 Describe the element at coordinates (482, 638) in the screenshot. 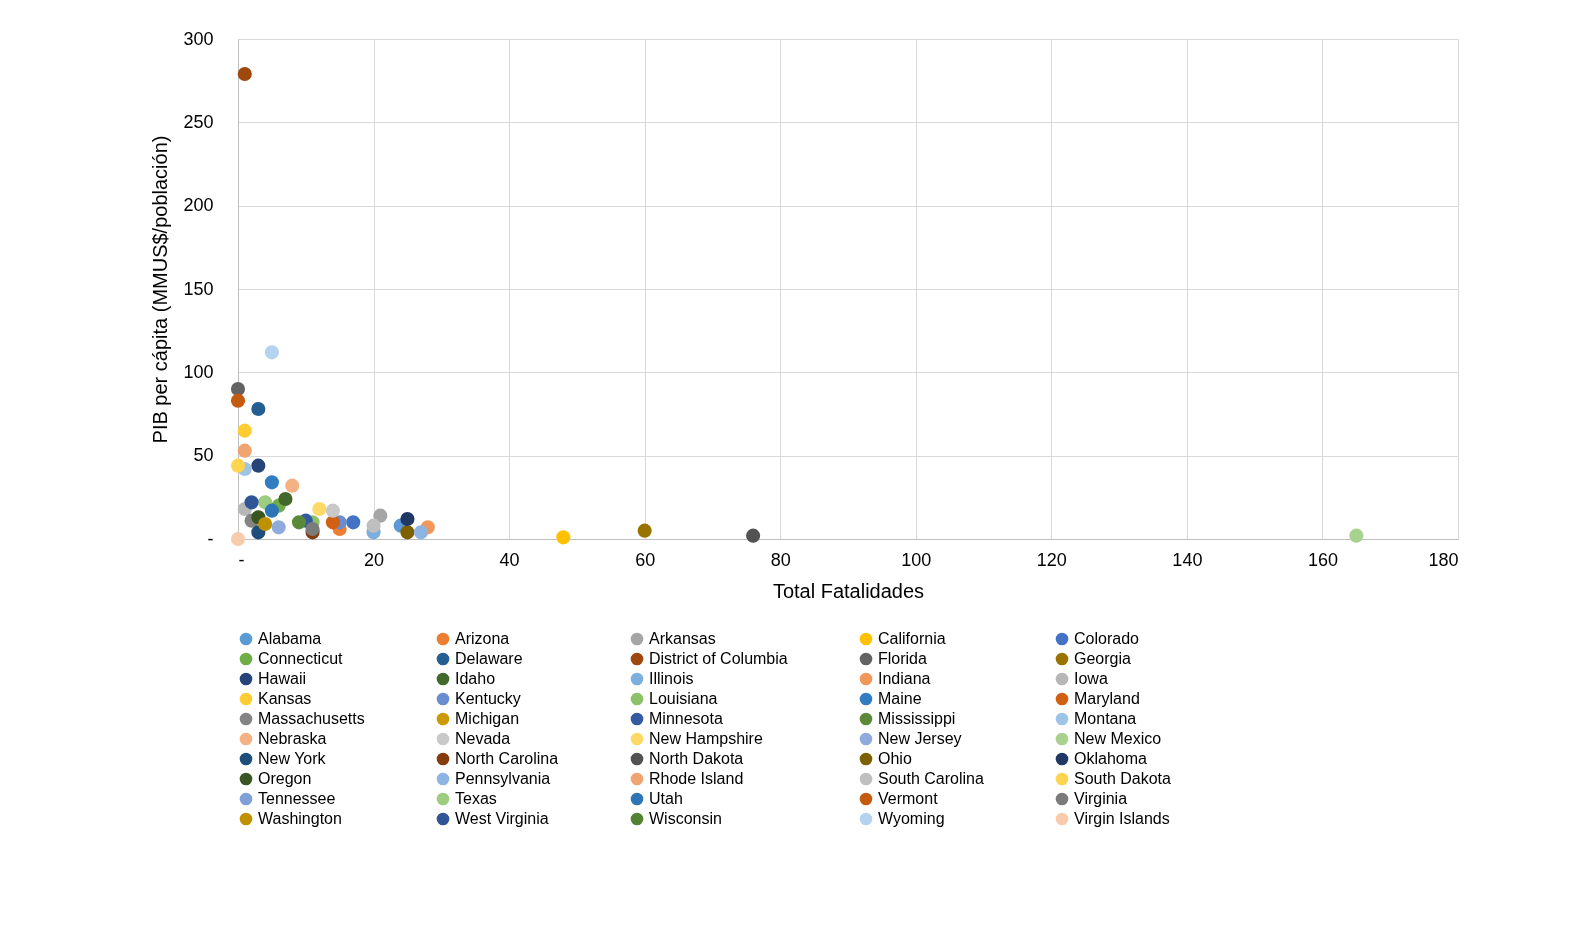

I see `legend-label: Arizona` at that location.